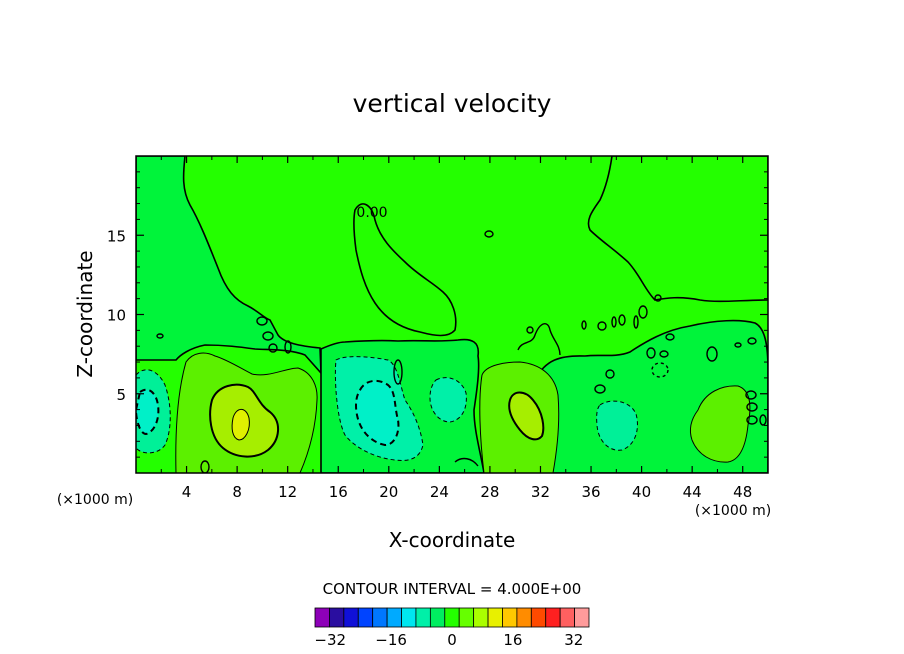 The image size is (904, 654). Describe the element at coordinates (590, 492) in the screenshot. I see `x-tick-label: 36` at that location.